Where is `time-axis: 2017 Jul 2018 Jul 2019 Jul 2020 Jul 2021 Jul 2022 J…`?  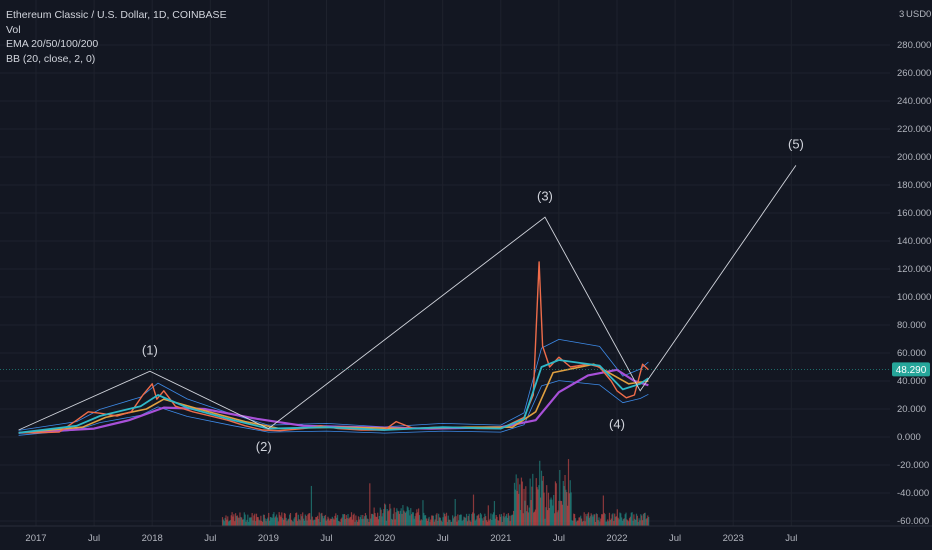
time-axis: 2017 Jul 2018 Jul 2019 Jul 2020 Jul 2021 Jul 2022 J… is located at coordinates (466, 537).